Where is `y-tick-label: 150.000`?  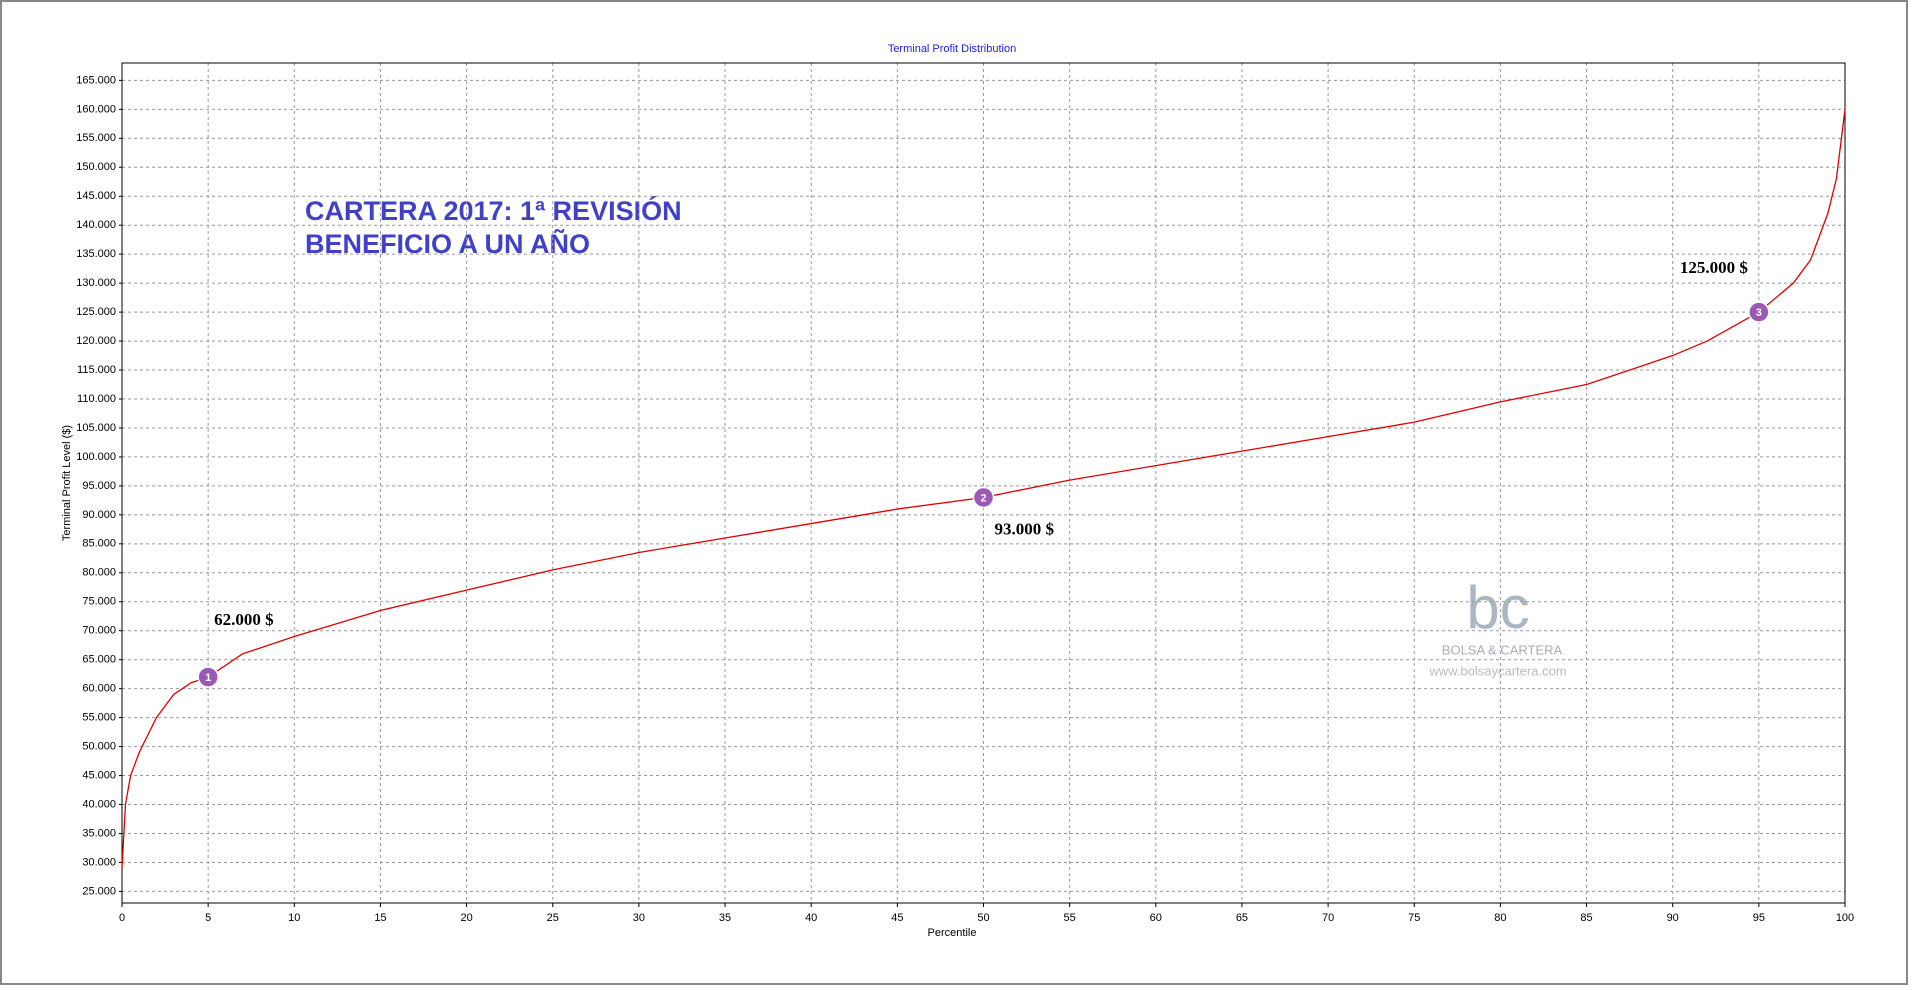
y-tick-label: 150.000 is located at coordinates (96, 167).